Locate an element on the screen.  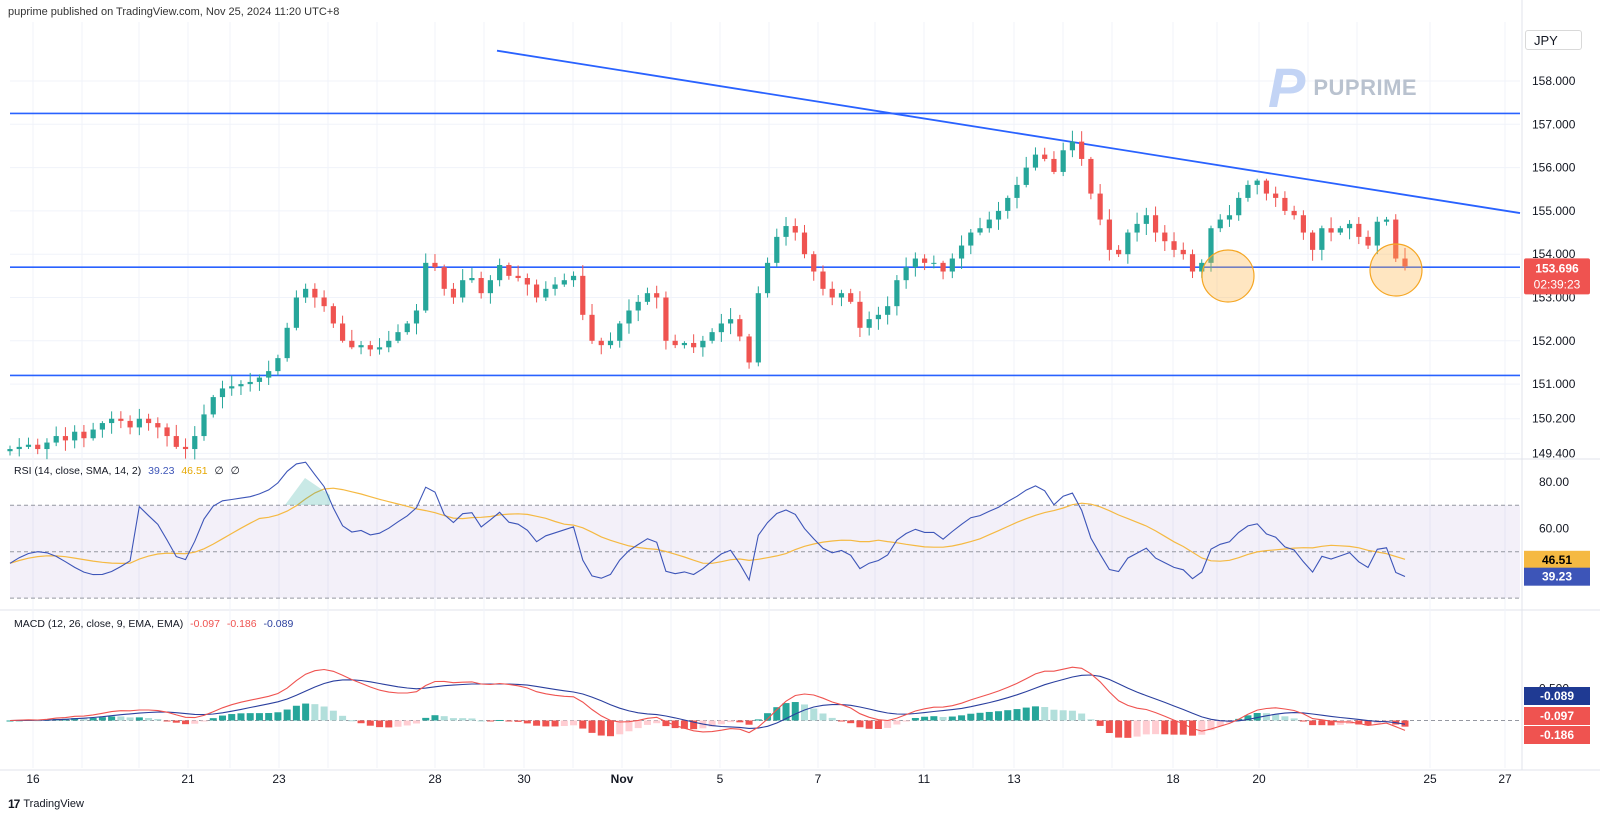
macd-legend-hist: -0.097 is located at coordinates (205, 624).